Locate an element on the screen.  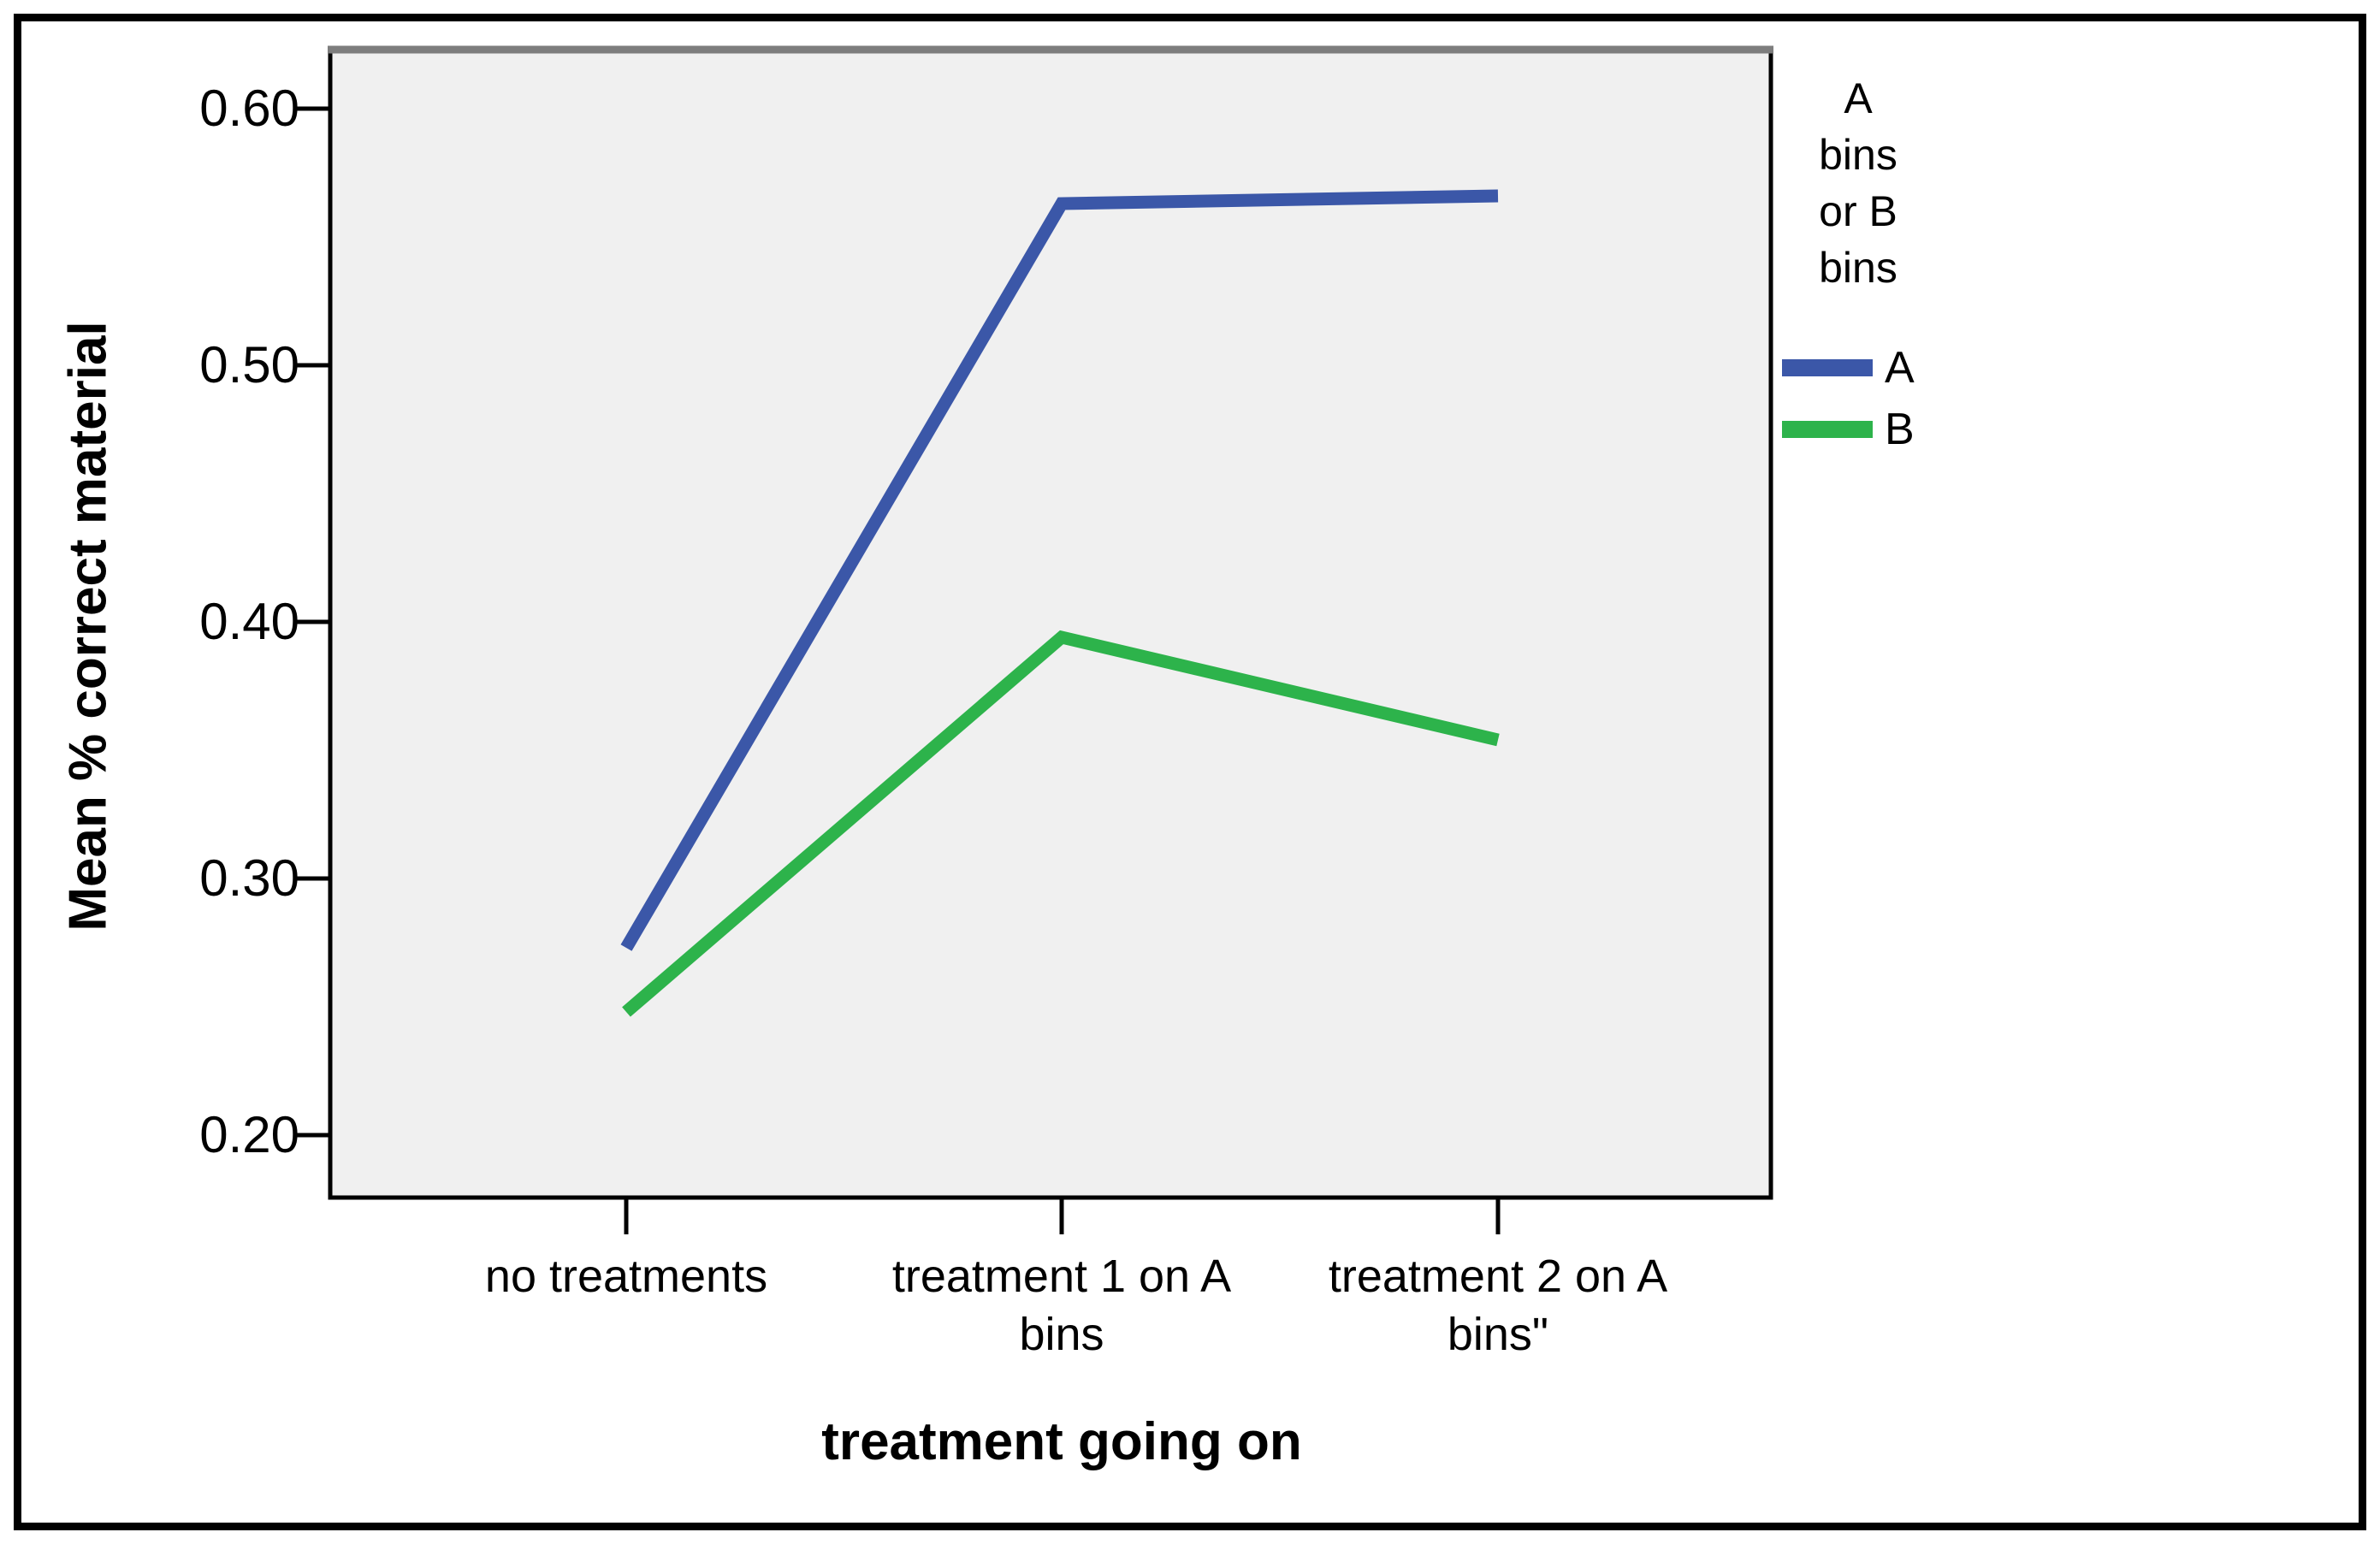
series-line-b is located at coordinates (1061, 823).